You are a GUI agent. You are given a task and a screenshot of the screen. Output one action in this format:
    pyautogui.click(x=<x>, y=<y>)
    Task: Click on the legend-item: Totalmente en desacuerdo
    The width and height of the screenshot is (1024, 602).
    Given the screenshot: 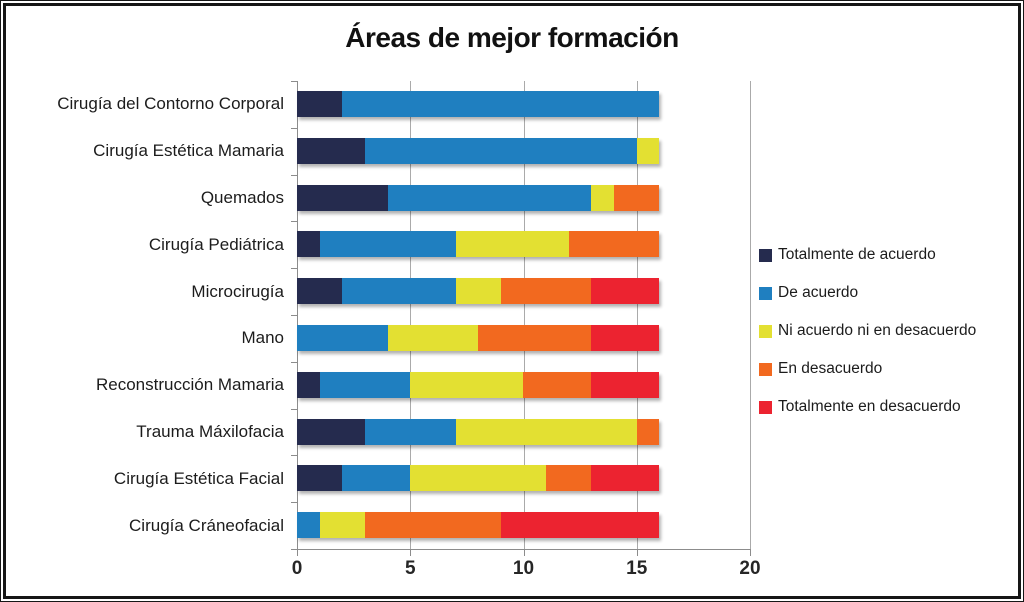 What is the action you would take?
    pyautogui.click(x=888, y=407)
    